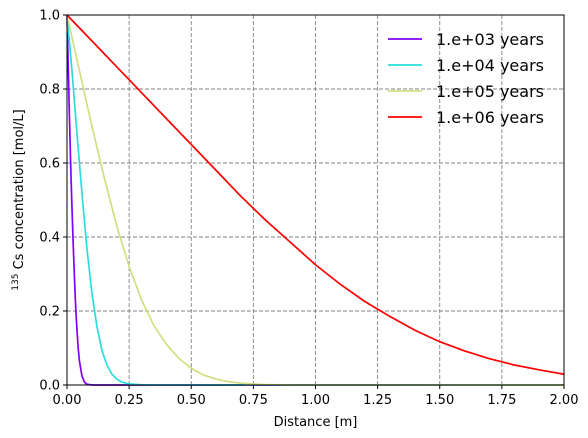 The width and height of the screenshot is (588, 438). Describe the element at coordinates (49, 90) in the screenshot. I see `y-tick-label: 0.8` at that location.